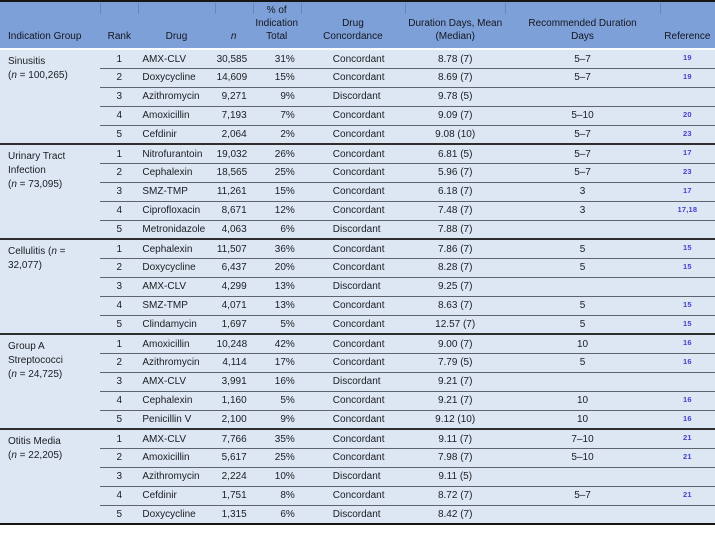 The width and height of the screenshot is (715, 534). What do you see at coordinates (455, 267) in the screenshot?
I see `cell-duration: 8.28 (7)` at bounding box center [455, 267].